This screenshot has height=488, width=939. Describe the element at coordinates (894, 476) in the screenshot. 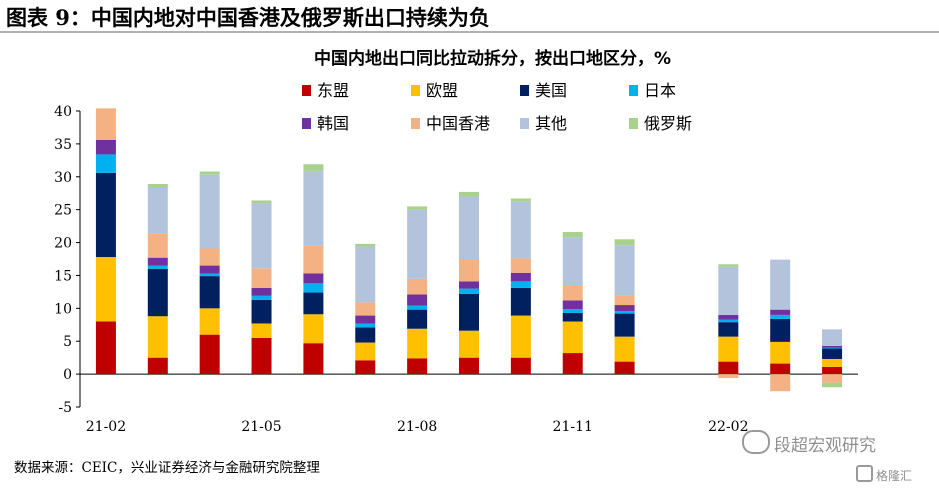

I see `brand-text: 格隆汇` at that location.